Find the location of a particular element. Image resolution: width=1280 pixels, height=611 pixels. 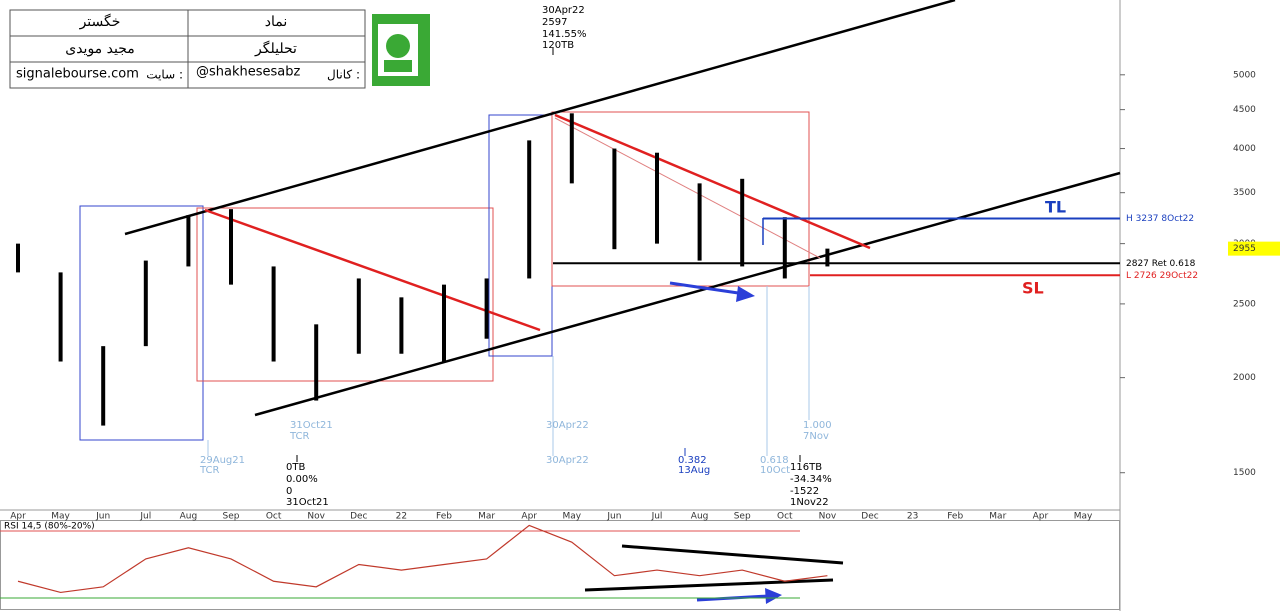

level-label: H 3237 8Oct22 is located at coordinates (1160, 219).